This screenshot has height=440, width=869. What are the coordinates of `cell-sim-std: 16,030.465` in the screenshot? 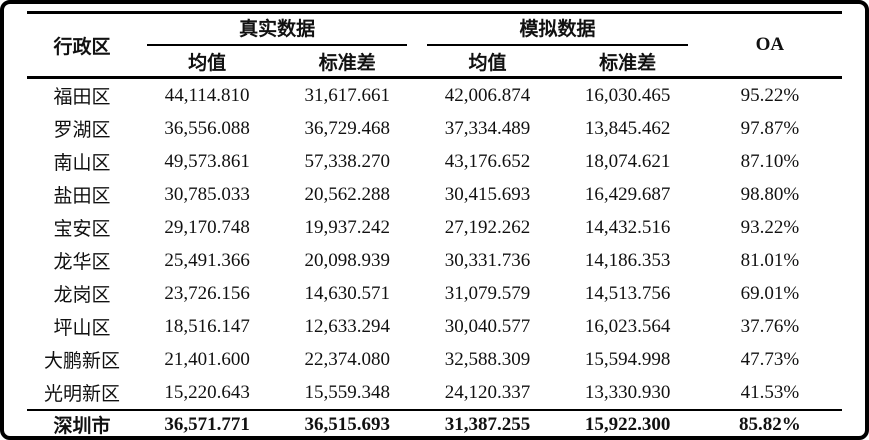 It's located at (627, 95).